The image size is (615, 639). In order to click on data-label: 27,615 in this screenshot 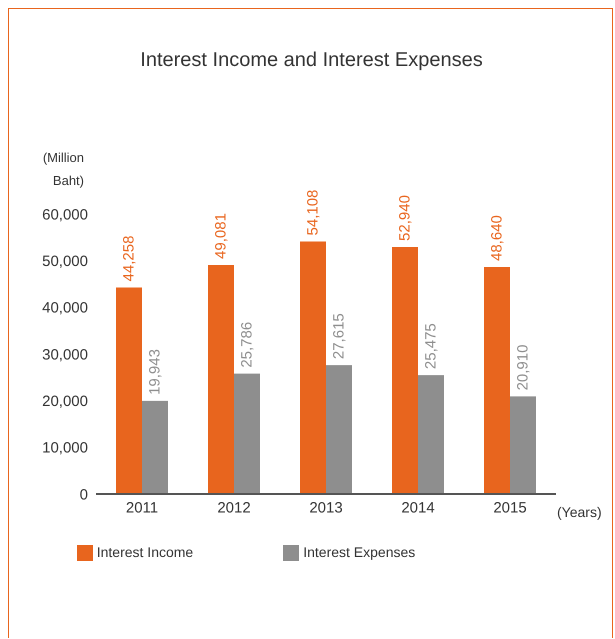, I will do `click(339, 336)`.